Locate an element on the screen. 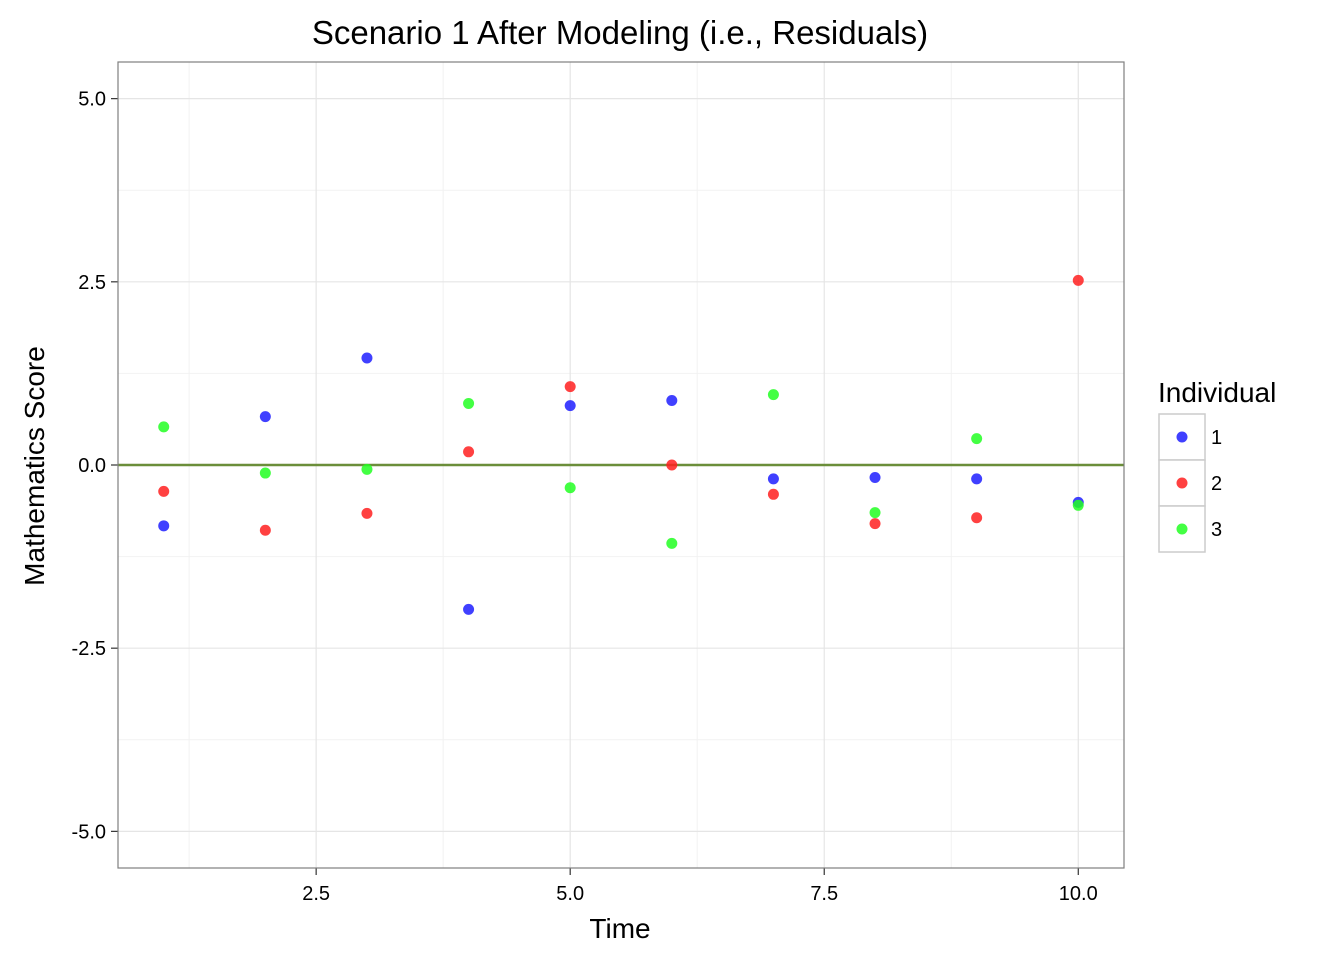 This screenshot has width=1344, height=960. legend-label: 2 is located at coordinates (1216, 484).